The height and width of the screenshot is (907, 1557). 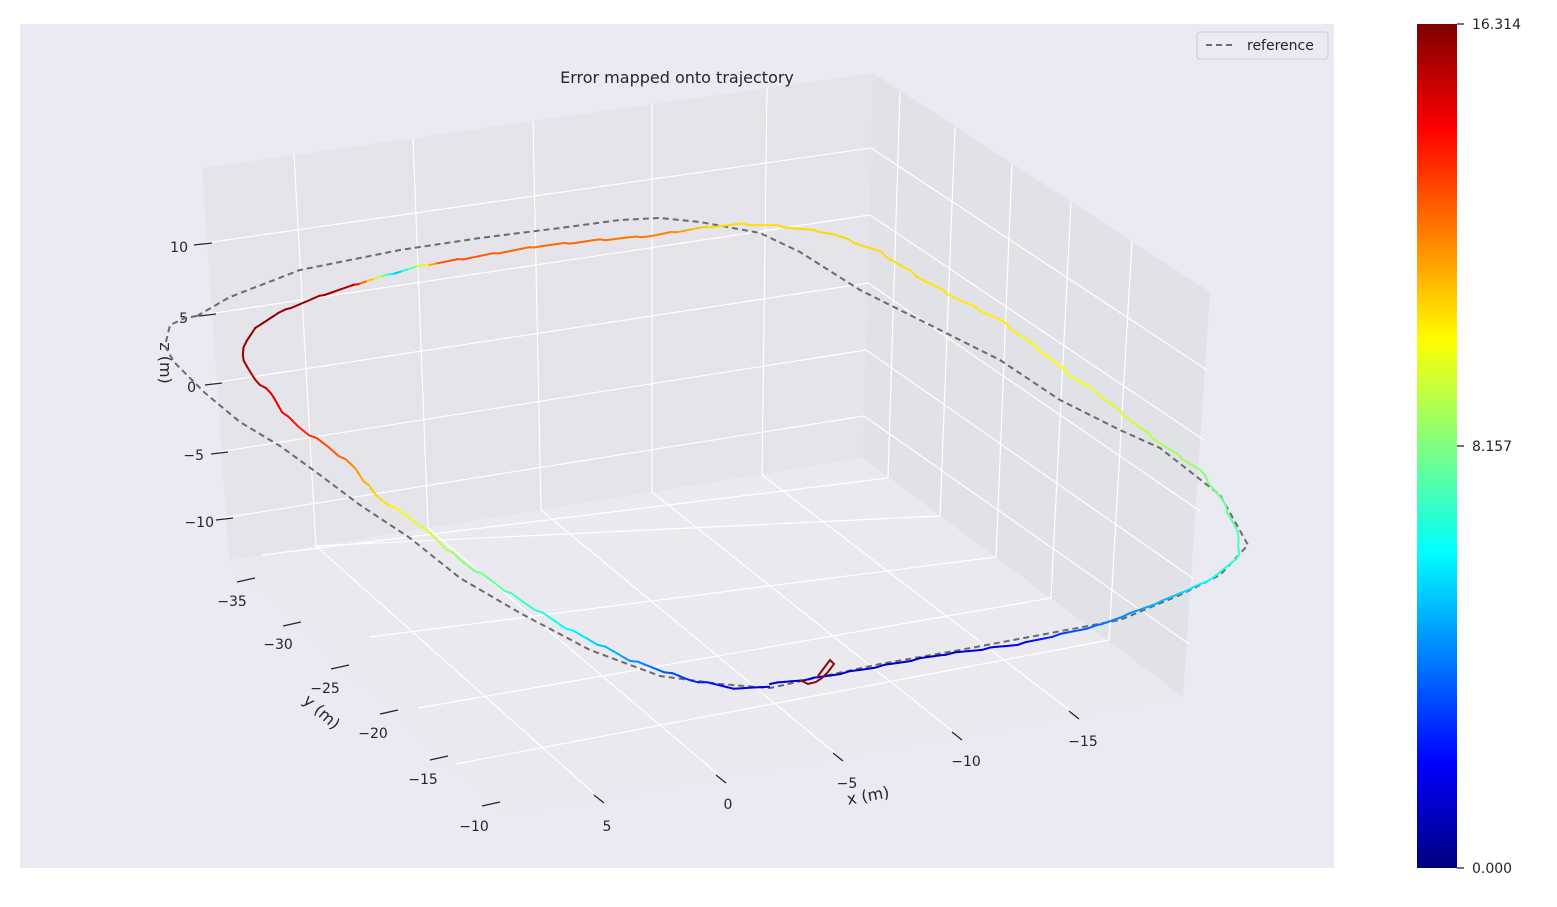 What do you see at coordinates (1496, 25) in the screenshot?
I see `colorbar-max-label: 16.314` at bounding box center [1496, 25].